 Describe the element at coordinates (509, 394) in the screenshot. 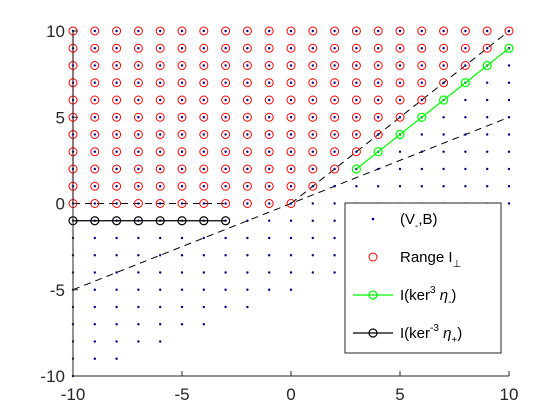

I see `x-tick-label: 10` at that location.